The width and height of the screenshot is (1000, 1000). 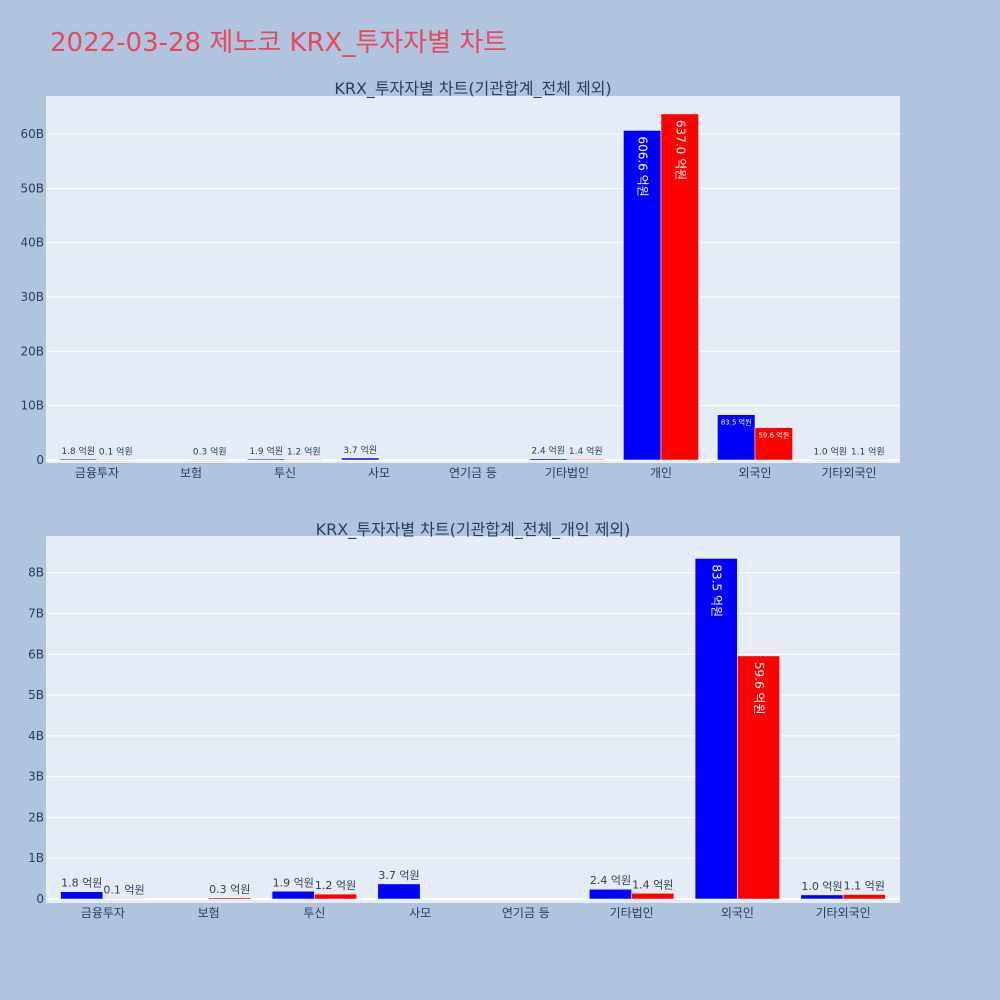 I want to click on y-tick-label: 1B, so click(x=36, y=858).